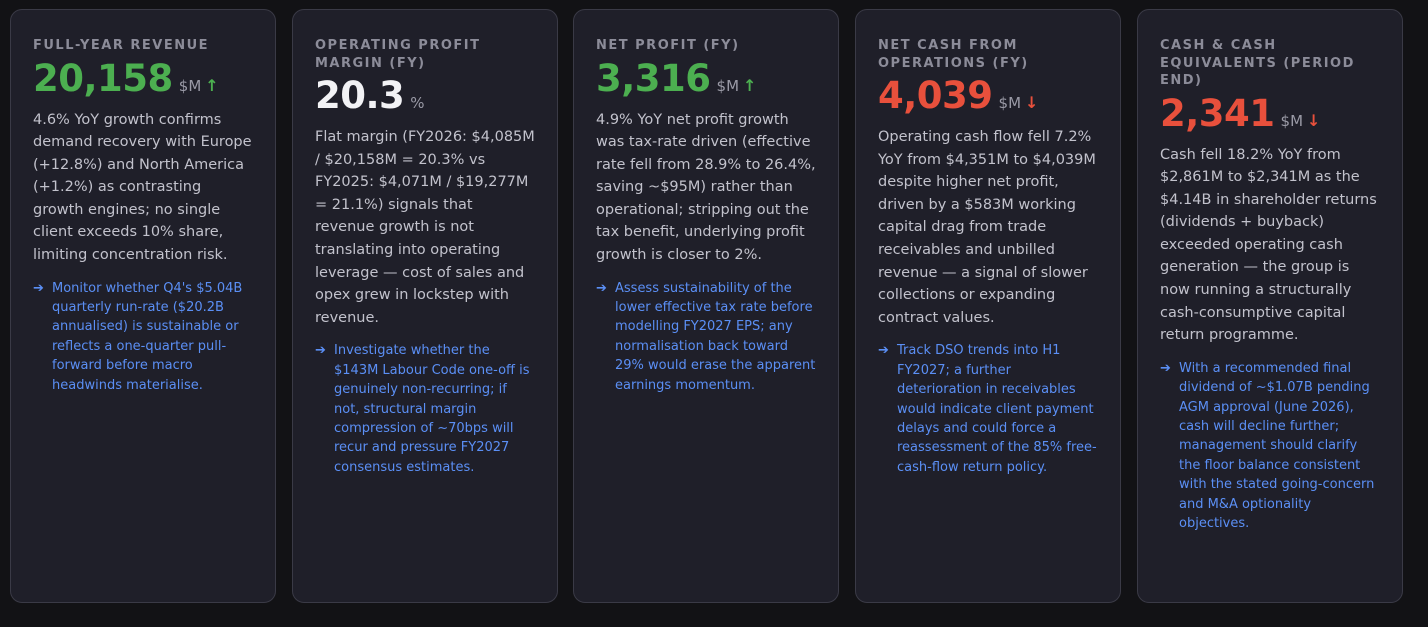  I want to click on kpi-label: FULL-YEAR REVENUE, so click(121, 45).